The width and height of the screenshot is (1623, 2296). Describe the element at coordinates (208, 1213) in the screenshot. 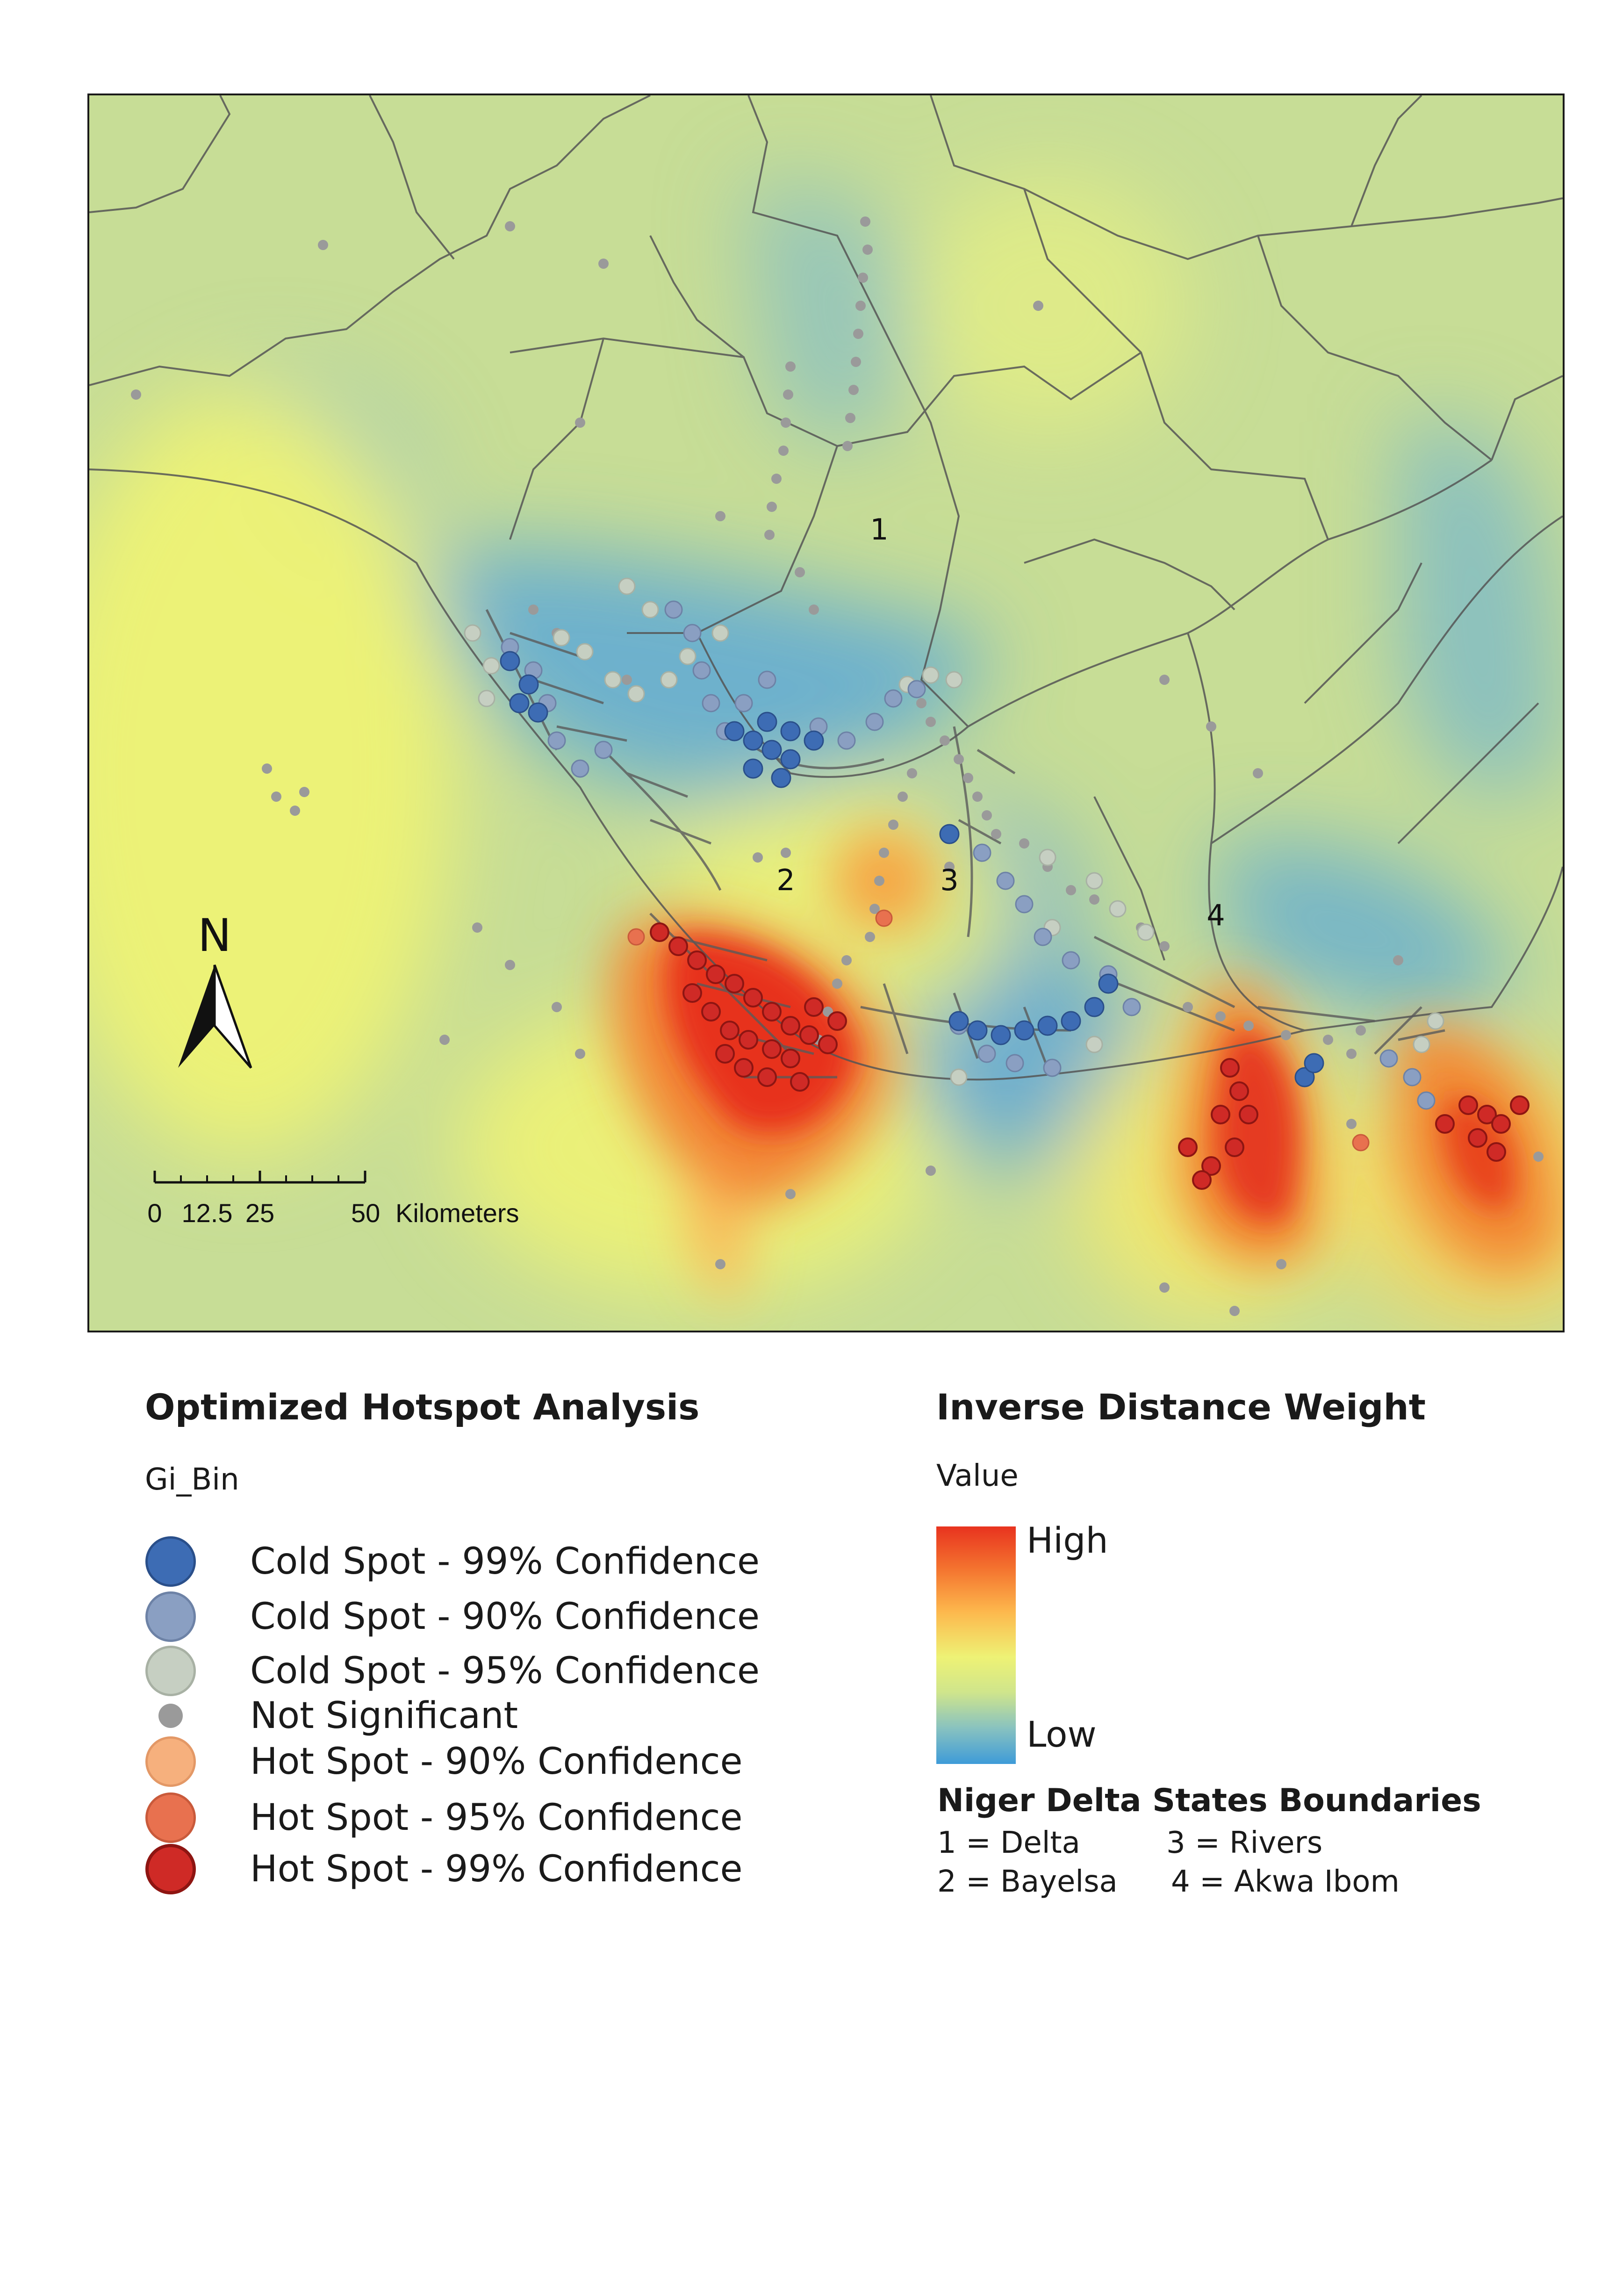

I see `scale-tick-12-5: 12.5` at that location.